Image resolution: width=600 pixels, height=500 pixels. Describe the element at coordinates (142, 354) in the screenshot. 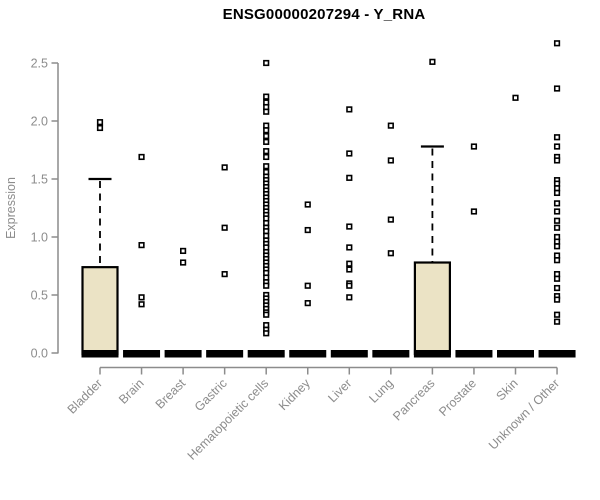

I see `median-bar-brain` at that location.